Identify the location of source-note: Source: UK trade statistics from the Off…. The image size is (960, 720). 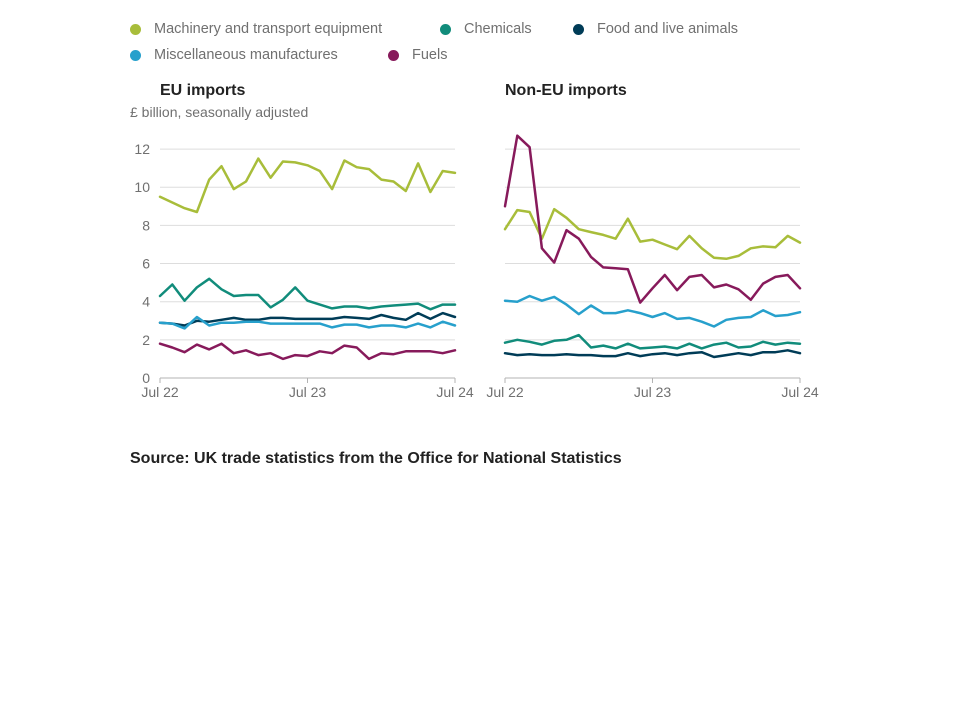
(376, 458).